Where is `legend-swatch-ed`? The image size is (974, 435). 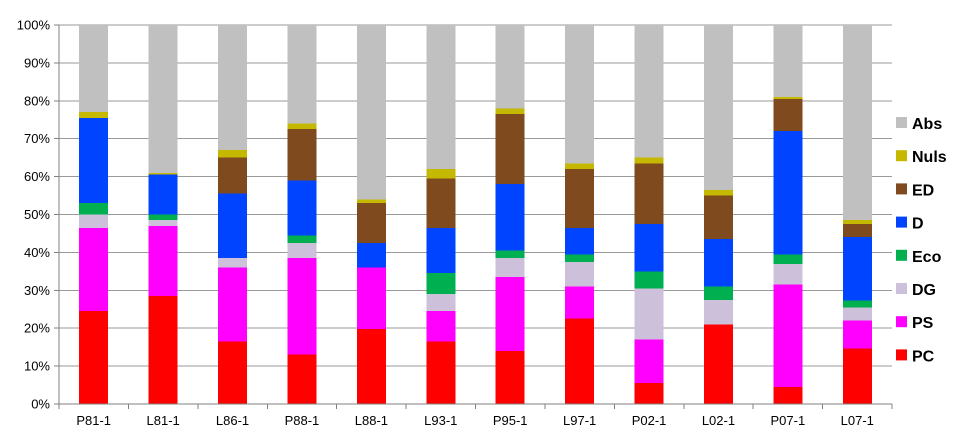 legend-swatch-ed is located at coordinates (901, 189).